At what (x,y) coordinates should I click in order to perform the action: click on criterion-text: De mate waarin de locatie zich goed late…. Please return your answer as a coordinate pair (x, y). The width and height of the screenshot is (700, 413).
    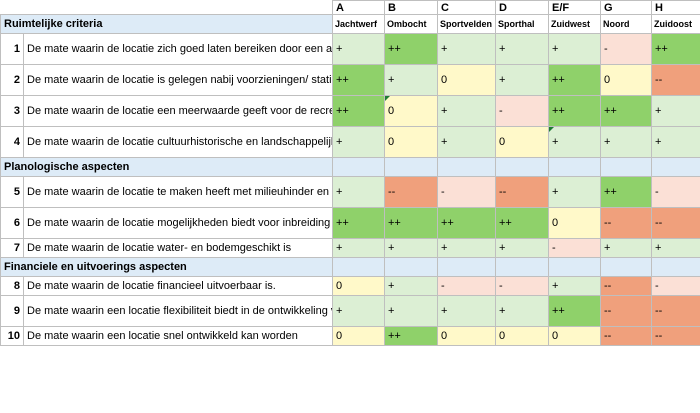
    Looking at the image, I should click on (178, 49).